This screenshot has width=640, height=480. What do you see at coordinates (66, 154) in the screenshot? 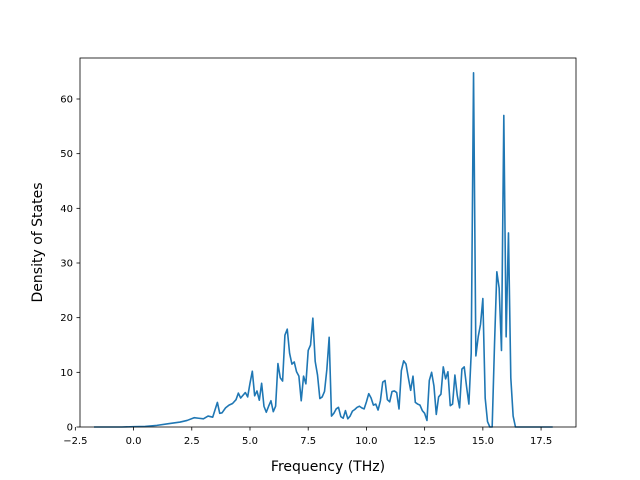
I see `y-tick-label: 50` at bounding box center [66, 154].